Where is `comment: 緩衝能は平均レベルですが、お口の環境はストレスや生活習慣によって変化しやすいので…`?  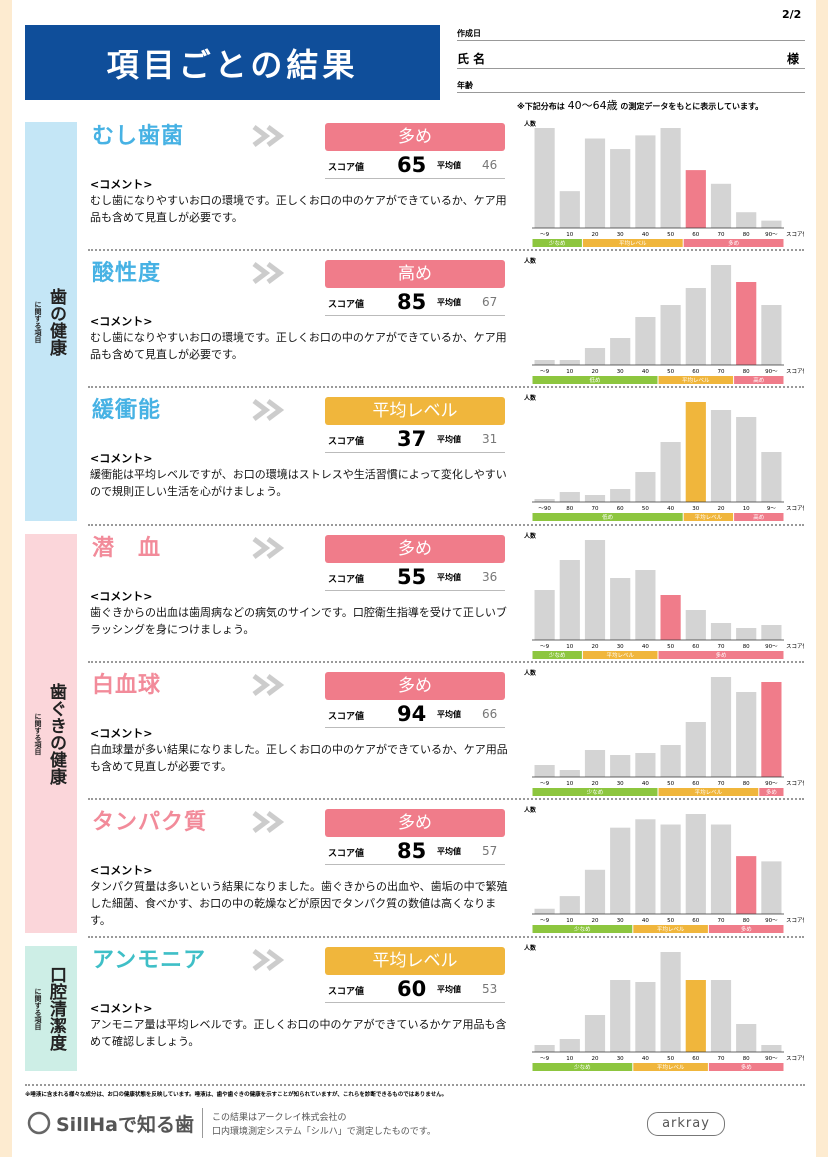 comment: 緩衝能は平均レベルですが、お口の環境はストレスや生活習慣によって変化しやすいので… is located at coordinates (298, 483).